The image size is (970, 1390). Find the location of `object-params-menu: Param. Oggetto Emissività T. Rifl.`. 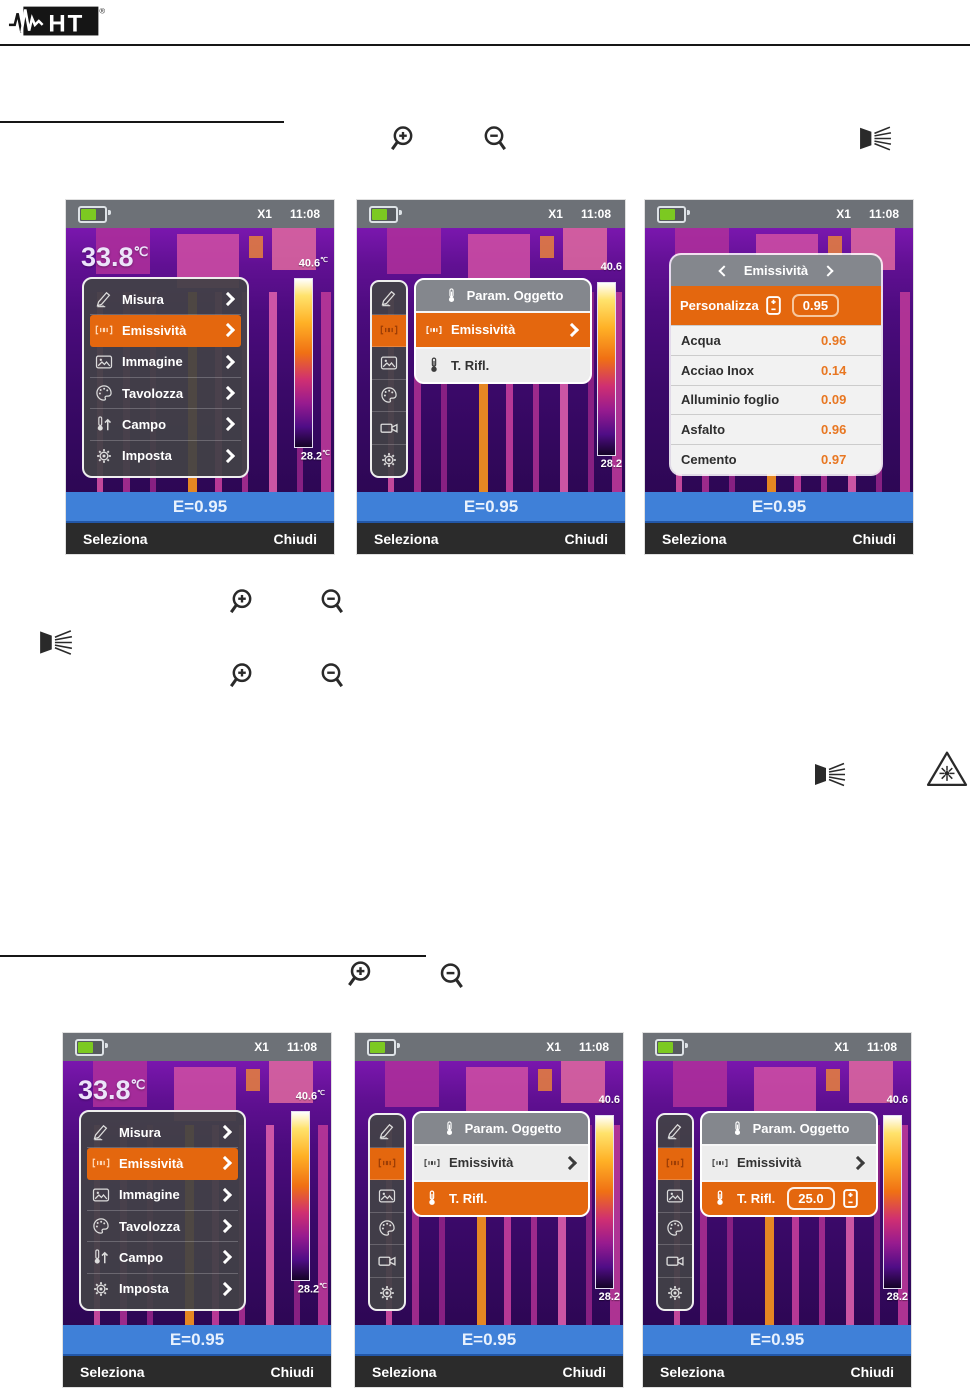

object-params-menu: Param. Oggetto Emissività T. Rifl. is located at coordinates (501, 1164).